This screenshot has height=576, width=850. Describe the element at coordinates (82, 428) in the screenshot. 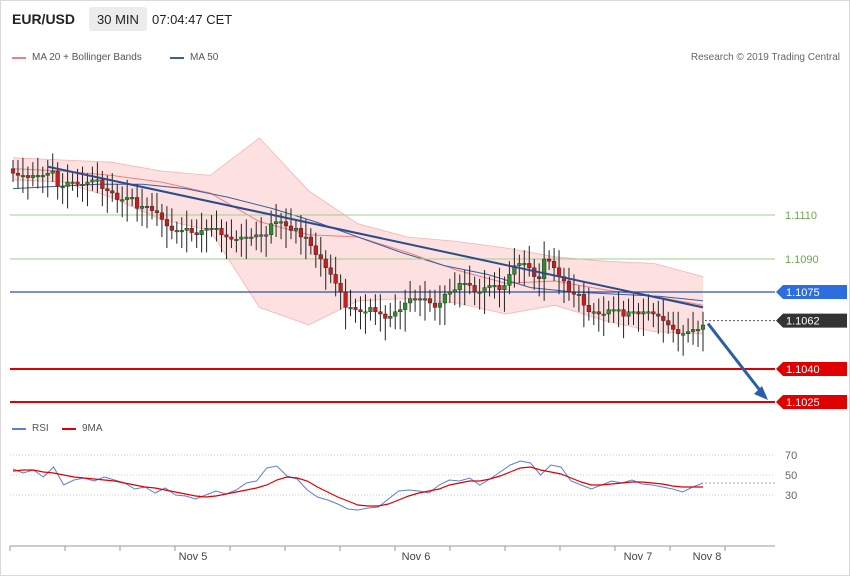

I see `legend-9ma: 9MA` at that location.